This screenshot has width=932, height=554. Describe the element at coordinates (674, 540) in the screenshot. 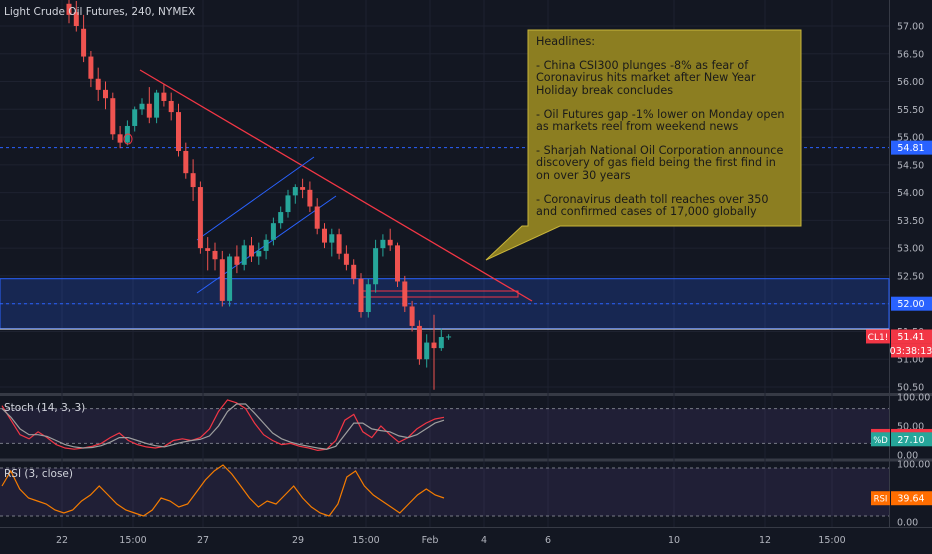

I see `time-tick-label: 10` at that location.